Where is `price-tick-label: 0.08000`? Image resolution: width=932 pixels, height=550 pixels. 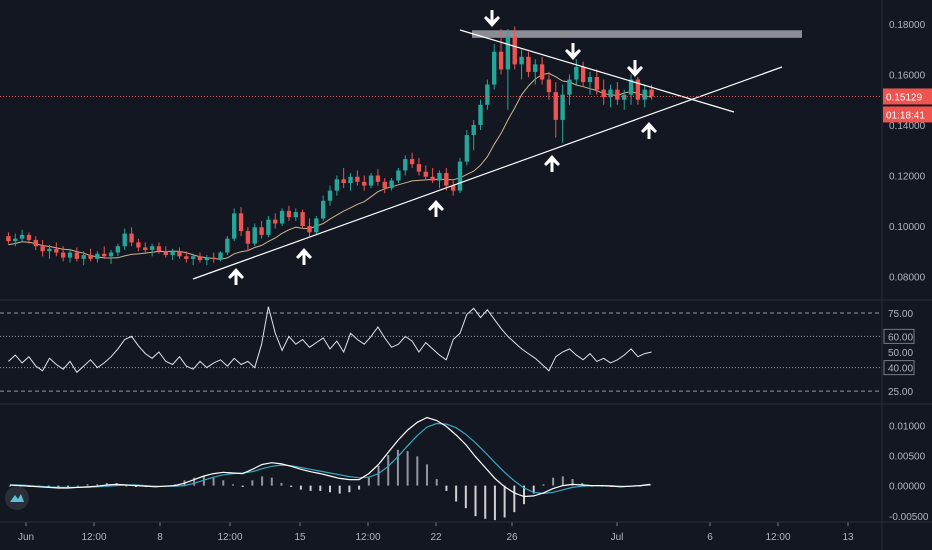
price-tick-label: 0.08000 is located at coordinates (907, 278).